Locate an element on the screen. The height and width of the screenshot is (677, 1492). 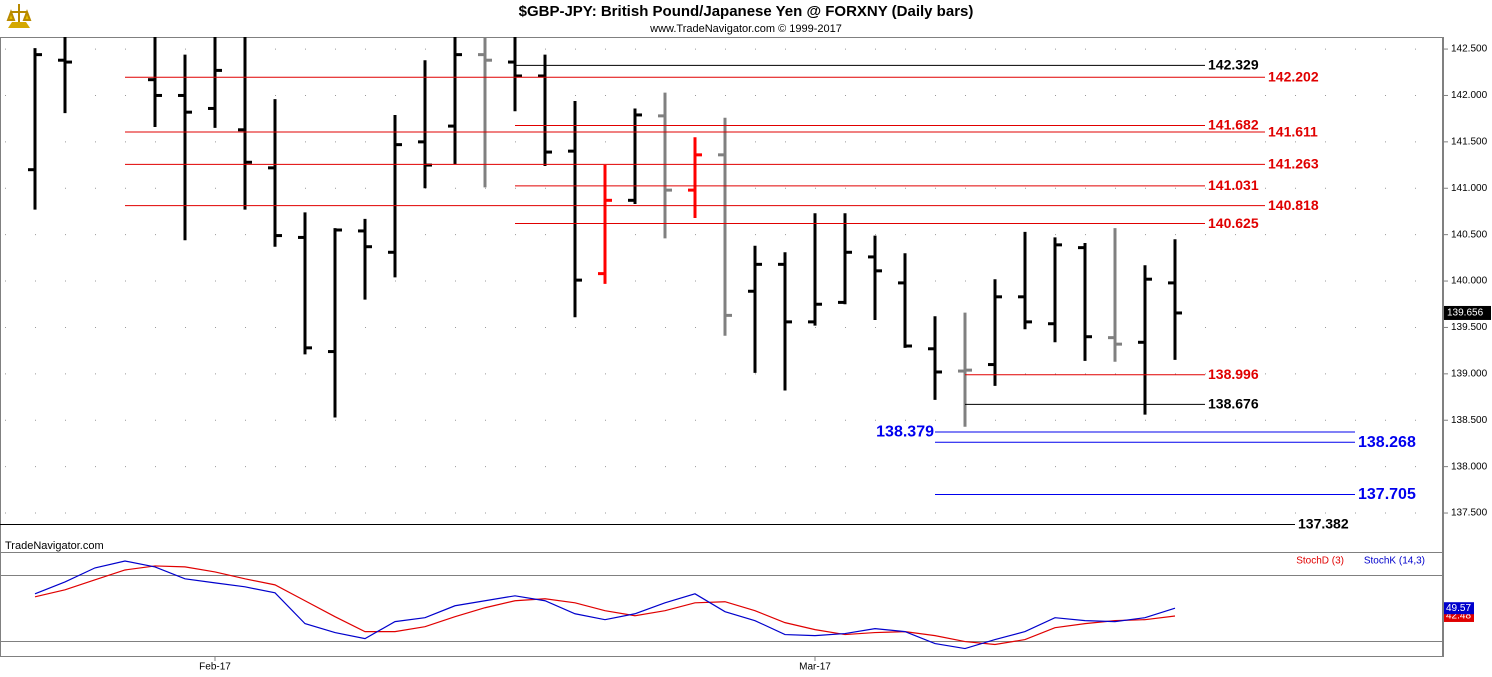
chart-subtitle: www.TradeNavigator.com © 1999-2017 is located at coordinates (745, 29).